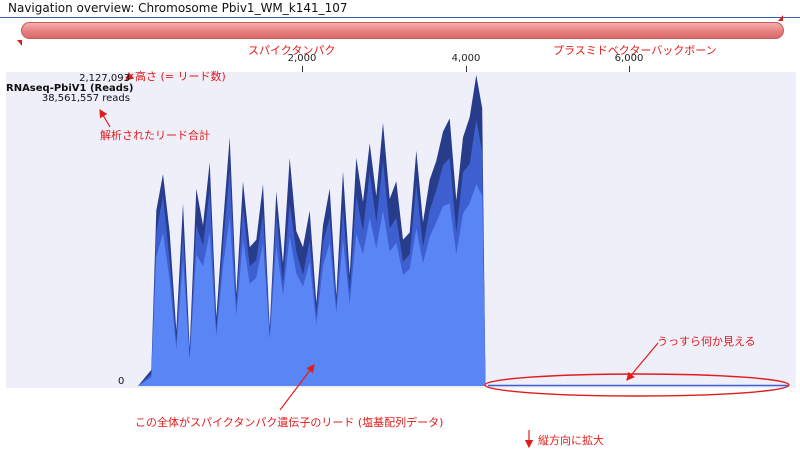 This screenshot has width=800, height=460. I want to click on annotation-plasmid-backbone: プラスミドベクターバックボーン, so click(635, 50).